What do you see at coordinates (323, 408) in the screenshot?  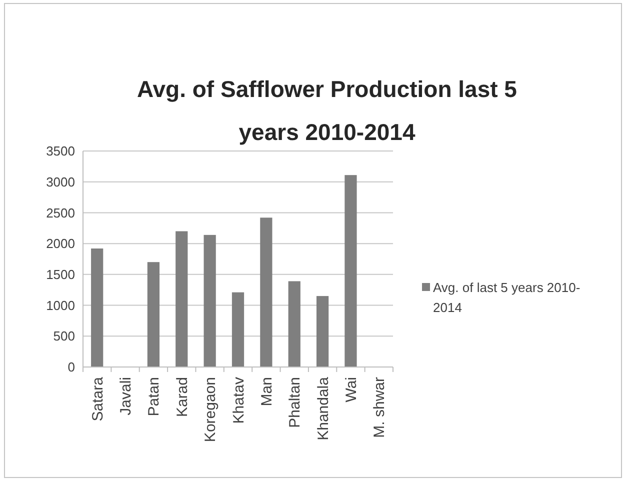 I see `x-tick-label: Khandala` at bounding box center [323, 408].